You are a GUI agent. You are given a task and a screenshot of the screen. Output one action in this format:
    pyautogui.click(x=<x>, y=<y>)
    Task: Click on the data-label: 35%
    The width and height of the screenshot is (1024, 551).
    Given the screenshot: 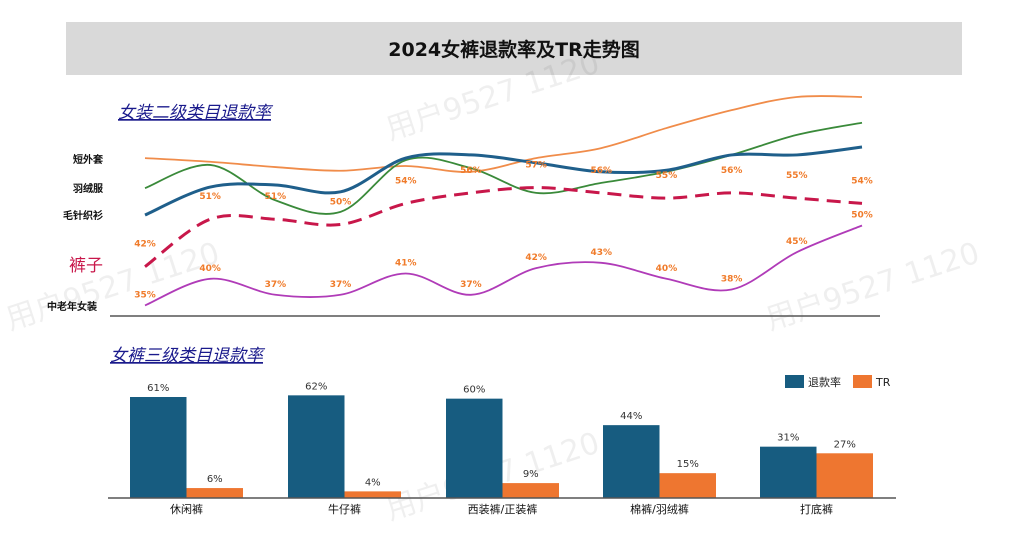 What is the action you would take?
    pyautogui.click(x=145, y=295)
    